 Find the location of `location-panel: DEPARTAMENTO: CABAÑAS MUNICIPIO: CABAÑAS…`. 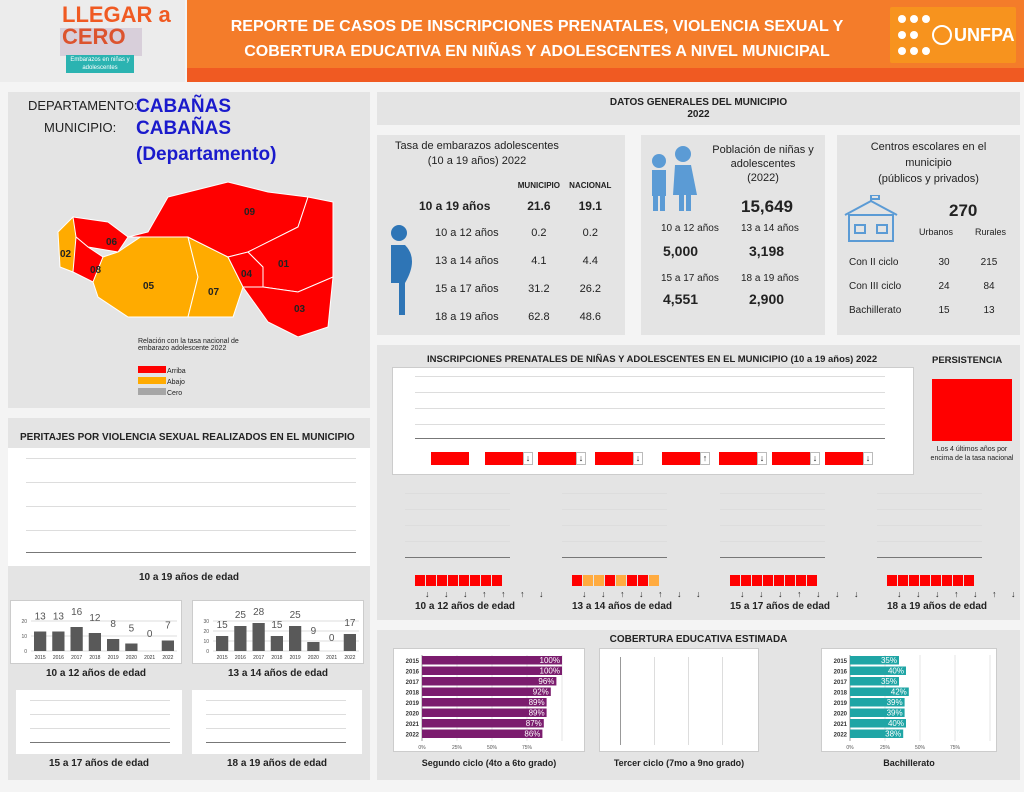

location-panel: DEPARTAMENTO: CABAÑAS MUNICIPIO: CABAÑAS… is located at coordinates (189, 250).